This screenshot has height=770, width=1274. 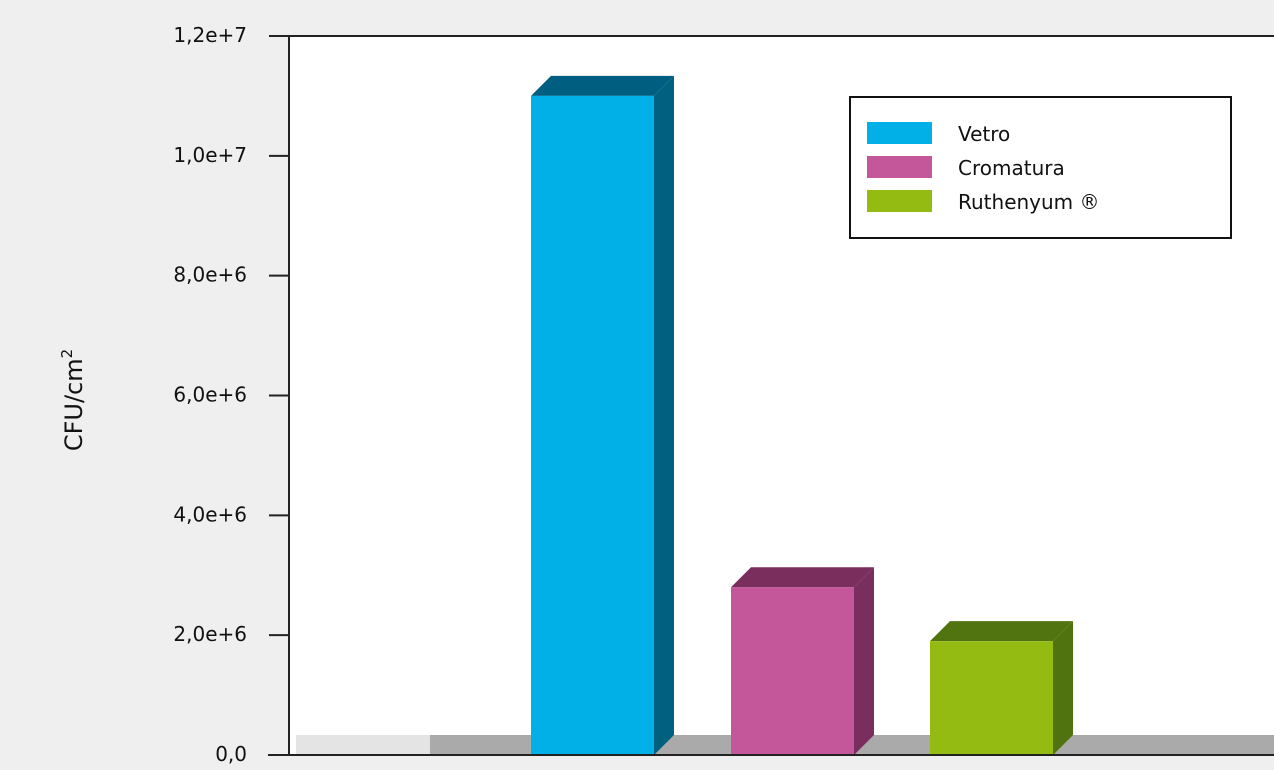 What do you see at coordinates (210, 634) in the screenshot?
I see `y-tick-label: 2,0e+6` at bounding box center [210, 634].